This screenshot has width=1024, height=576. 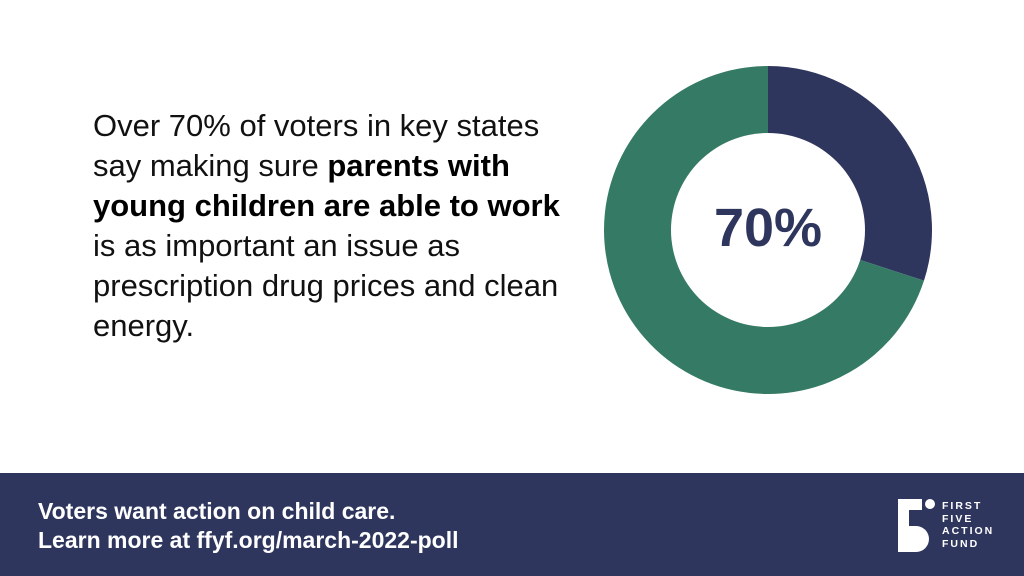 What do you see at coordinates (217, 511) in the screenshot?
I see `footer-line-1: Voters want action on child care.` at bounding box center [217, 511].